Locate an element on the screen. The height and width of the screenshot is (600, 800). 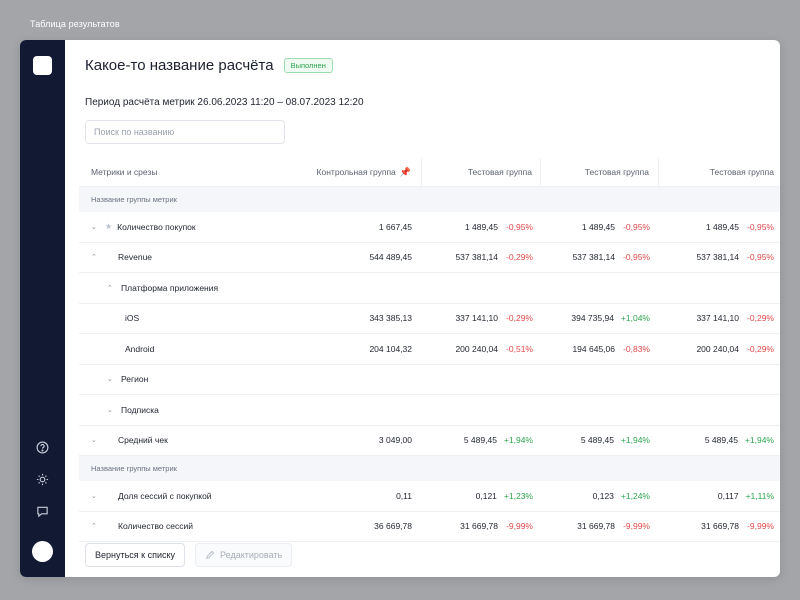
header-test-group-1: Тестовая группа is located at coordinates (481, 172).